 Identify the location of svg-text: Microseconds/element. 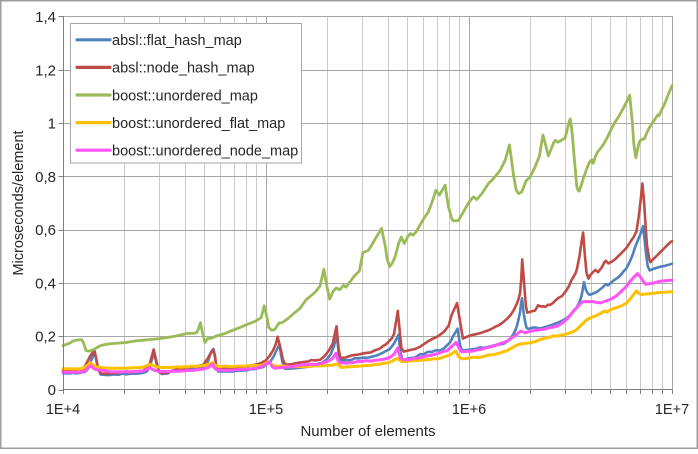
(19, 202).